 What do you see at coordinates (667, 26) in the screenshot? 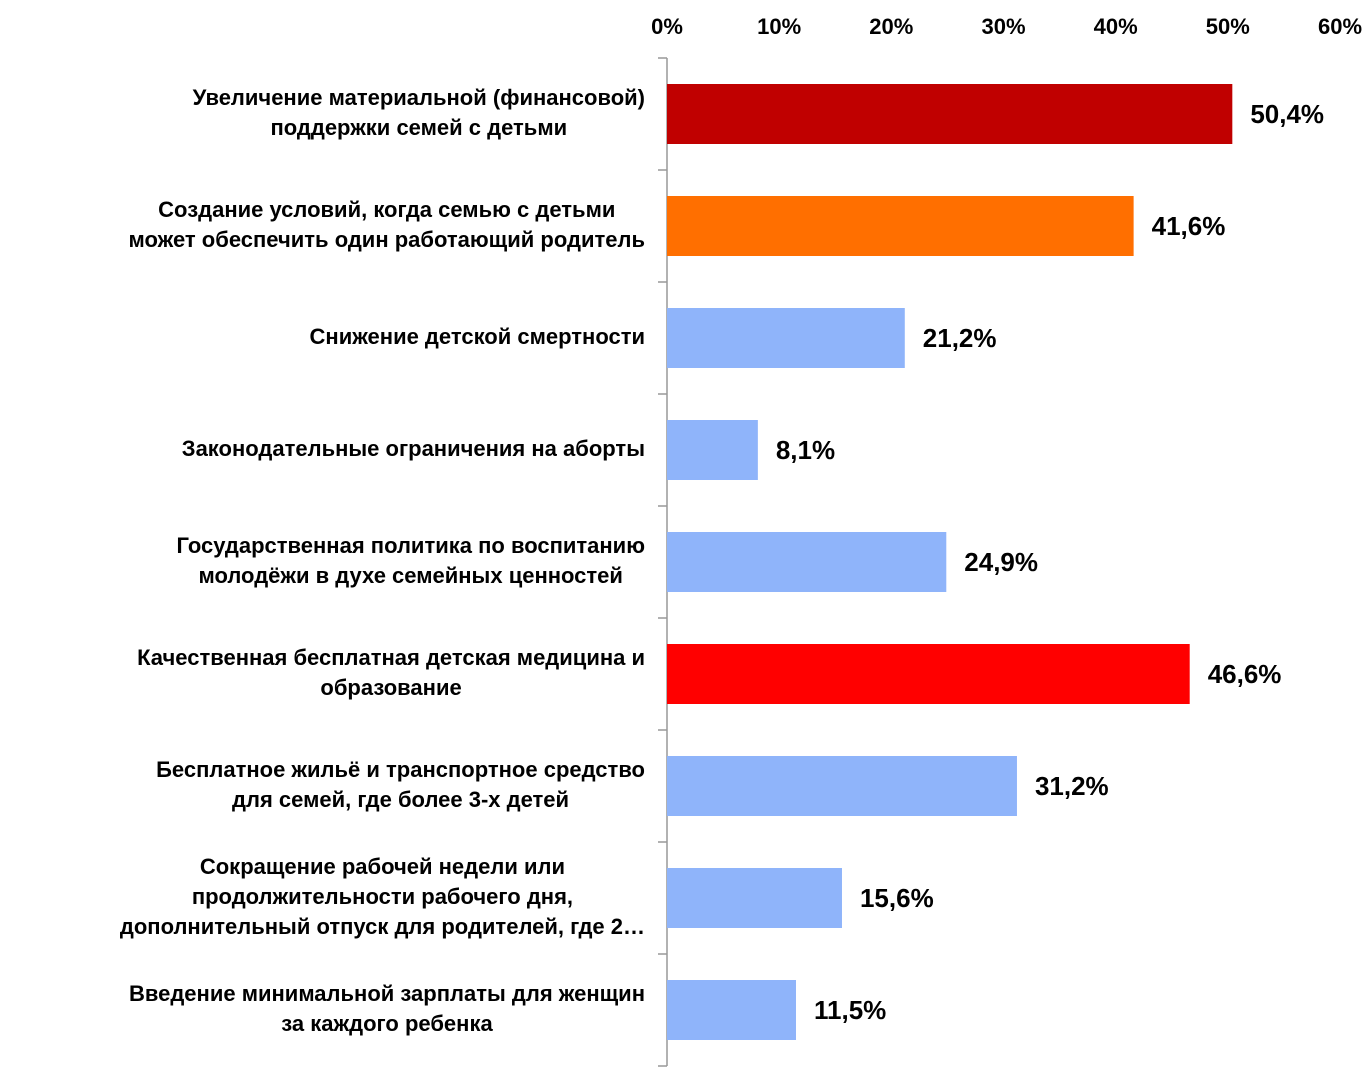
I see `x-tick-label: 0%` at bounding box center [667, 26].